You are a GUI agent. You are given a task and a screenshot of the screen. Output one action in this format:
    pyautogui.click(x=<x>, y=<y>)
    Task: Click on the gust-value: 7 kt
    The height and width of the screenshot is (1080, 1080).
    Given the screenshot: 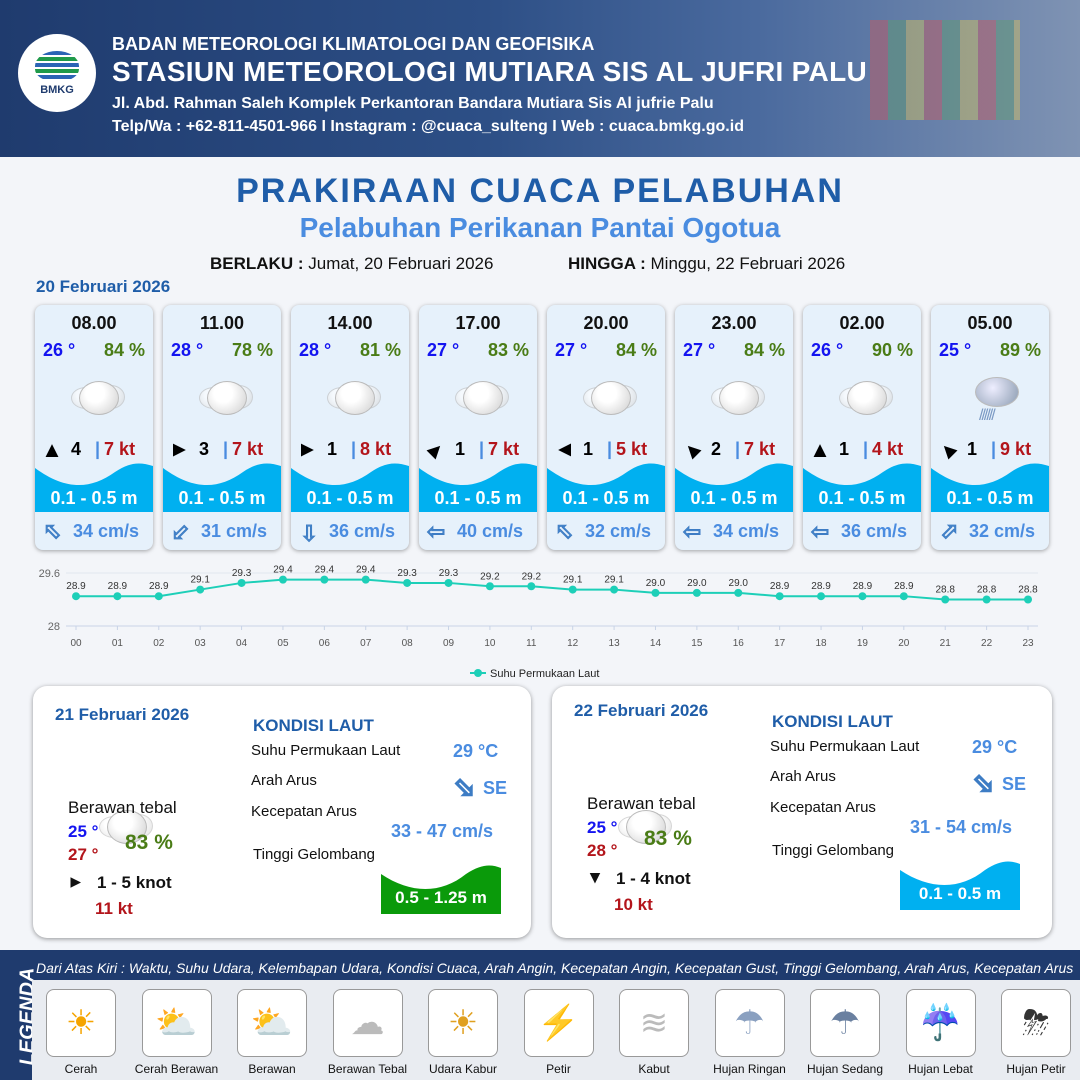 What is the action you would take?
    pyautogui.click(x=120, y=449)
    